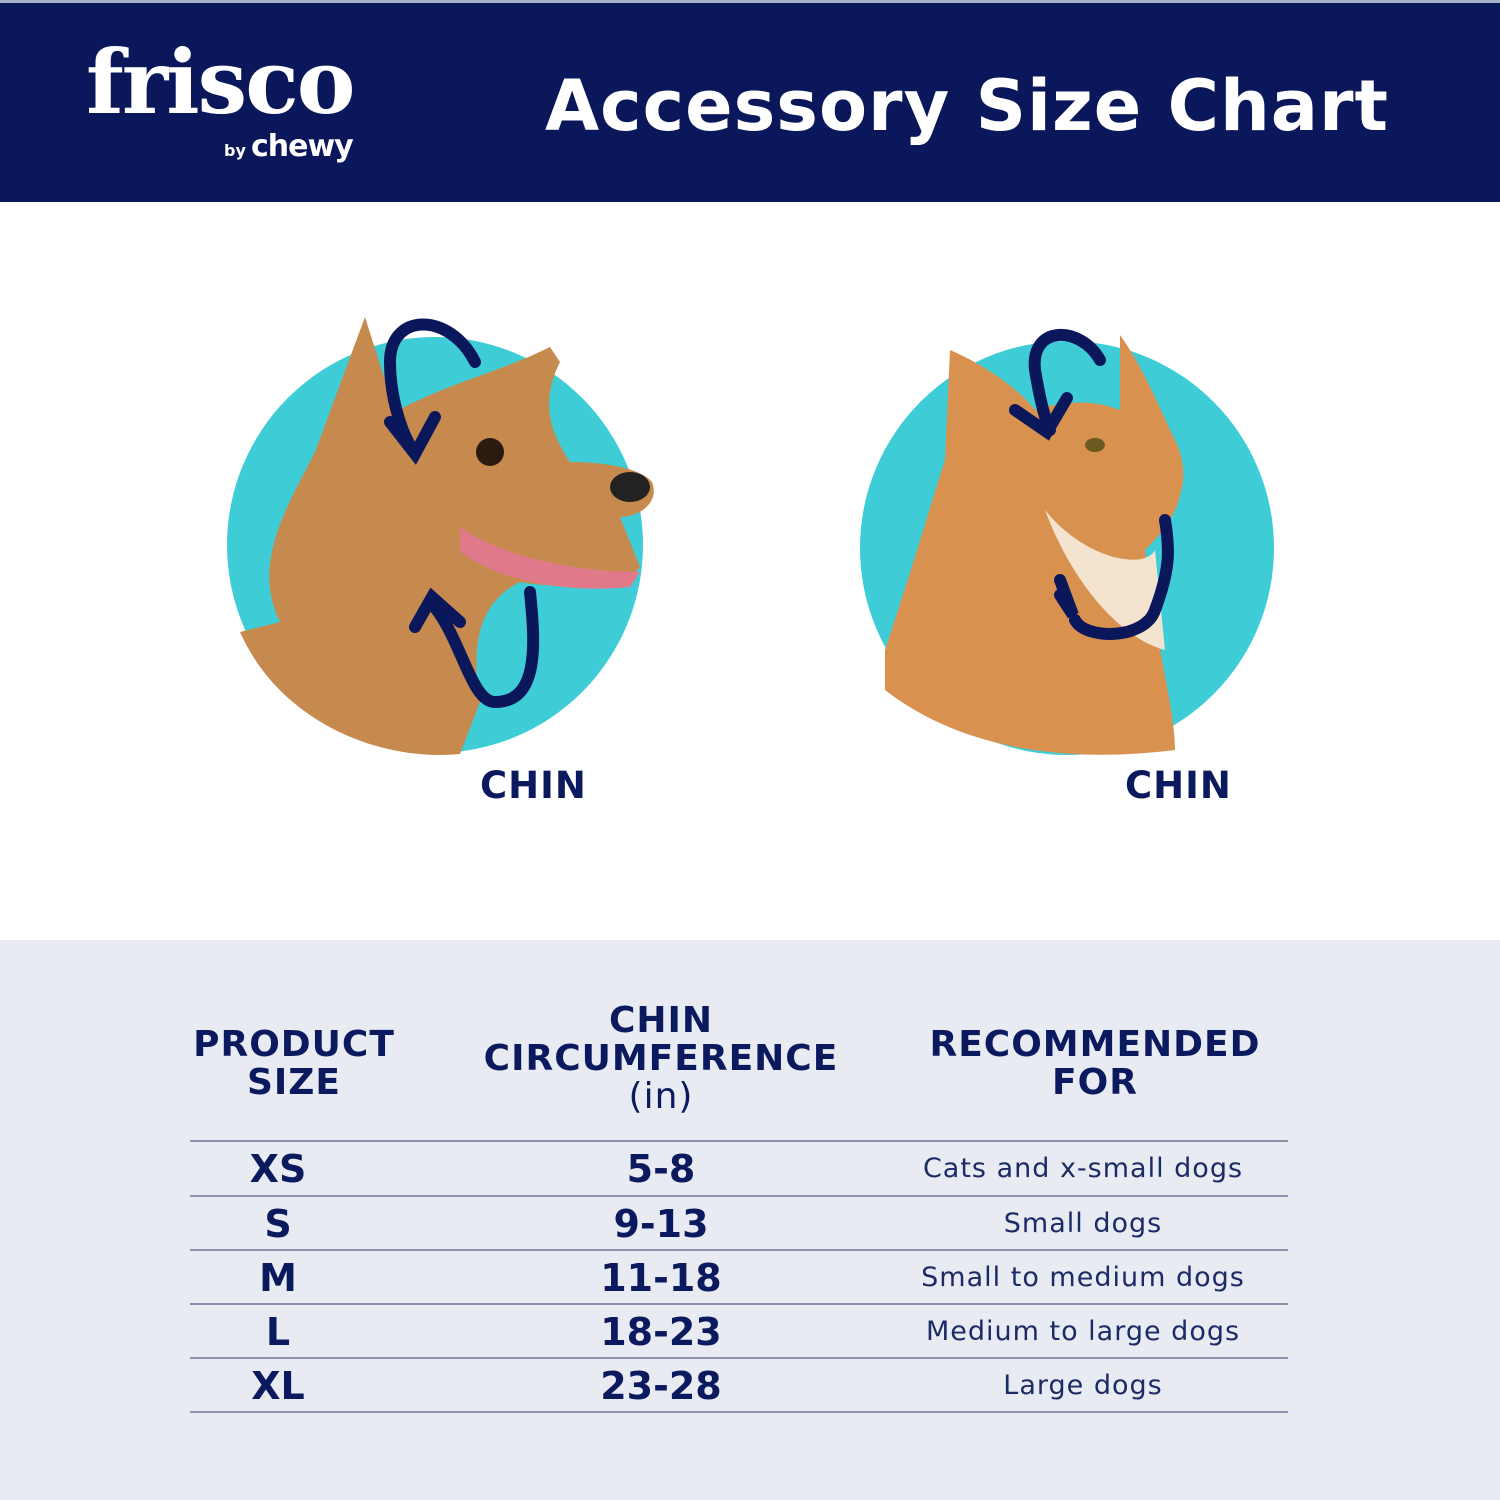  Describe the element at coordinates (302, 146) in the screenshot. I see `logo-chewy: chewy` at that location.